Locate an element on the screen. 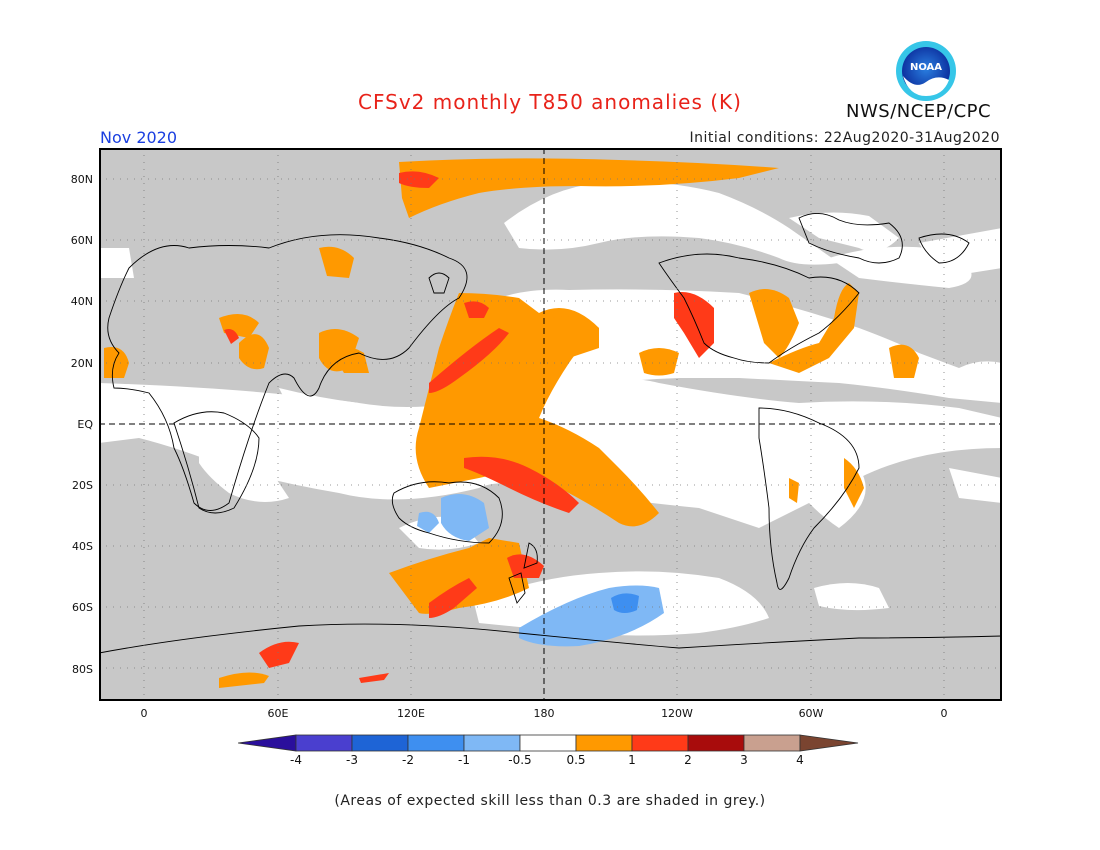 The image size is (1100, 850). colorbar-label: 1 is located at coordinates (632, 760).